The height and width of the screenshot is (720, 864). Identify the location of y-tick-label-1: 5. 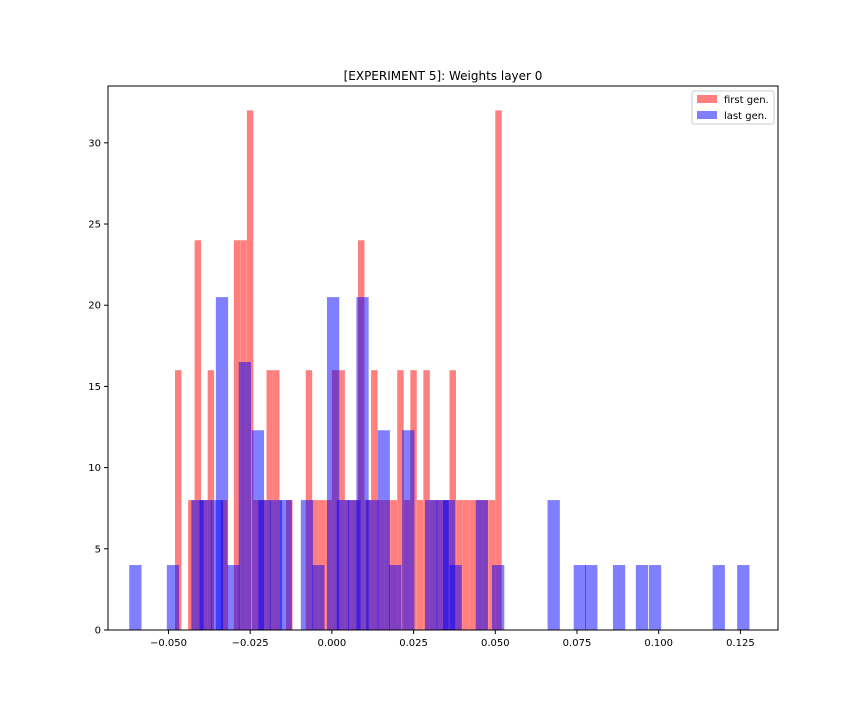
(98, 549).